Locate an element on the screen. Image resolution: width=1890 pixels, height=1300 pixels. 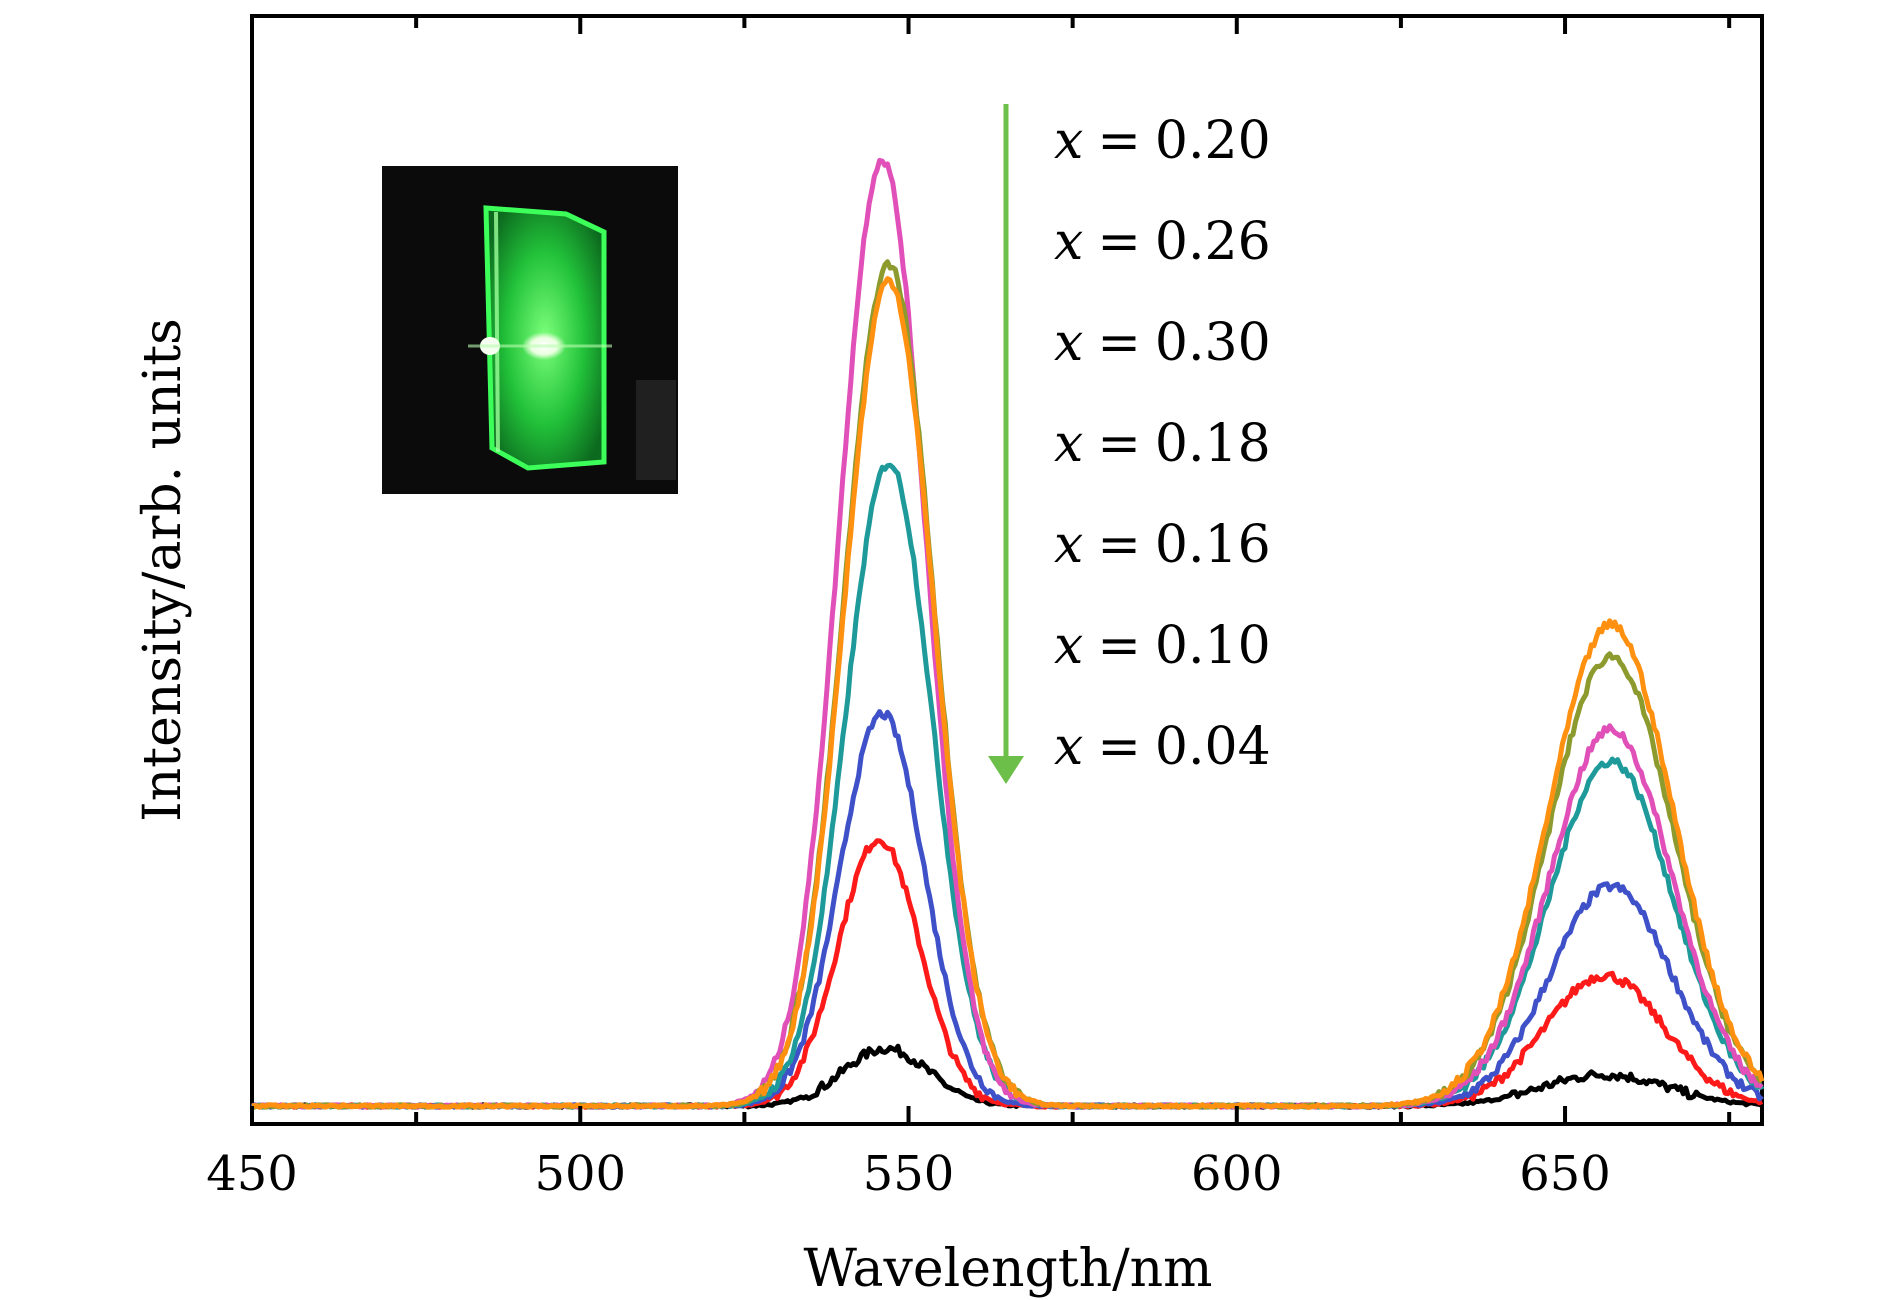
legend-entry-0-04: x = 0.04 is located at coordinates (1162, 747).